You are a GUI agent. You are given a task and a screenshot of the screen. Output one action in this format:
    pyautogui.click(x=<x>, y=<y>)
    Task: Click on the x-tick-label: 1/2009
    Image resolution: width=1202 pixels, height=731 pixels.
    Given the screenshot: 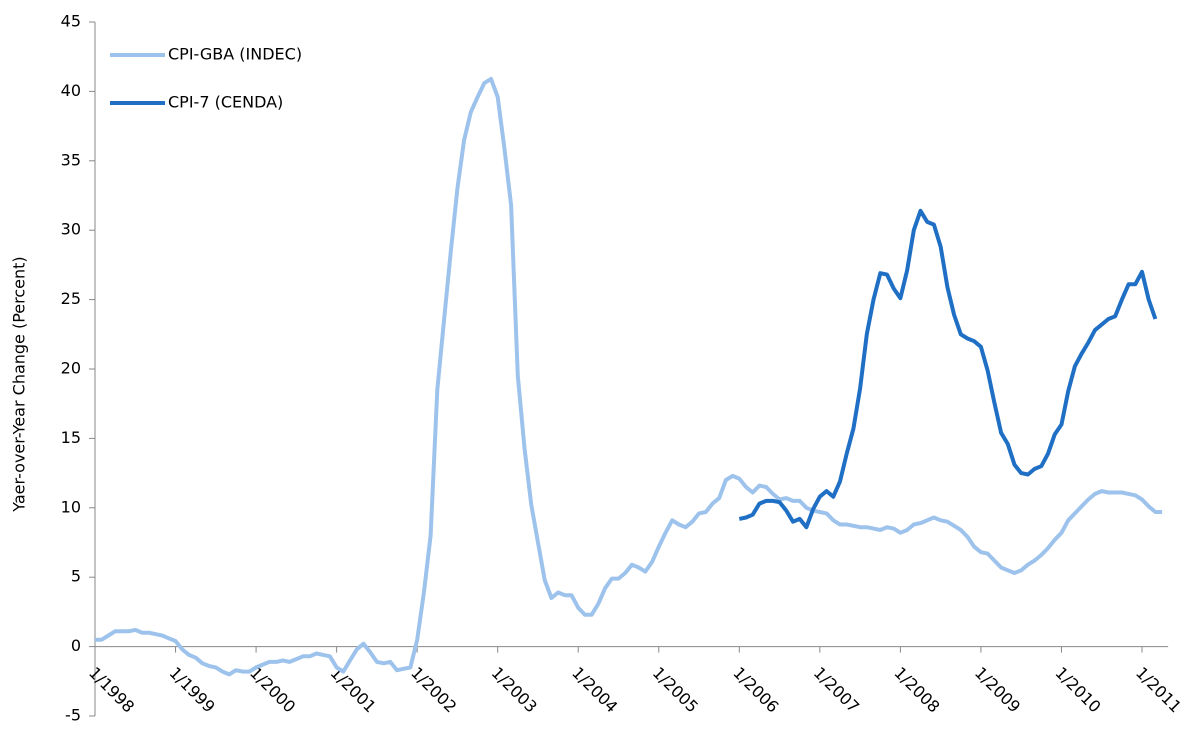 What is the action you would take?
    pyautogui.click(x=997, y=689)
    